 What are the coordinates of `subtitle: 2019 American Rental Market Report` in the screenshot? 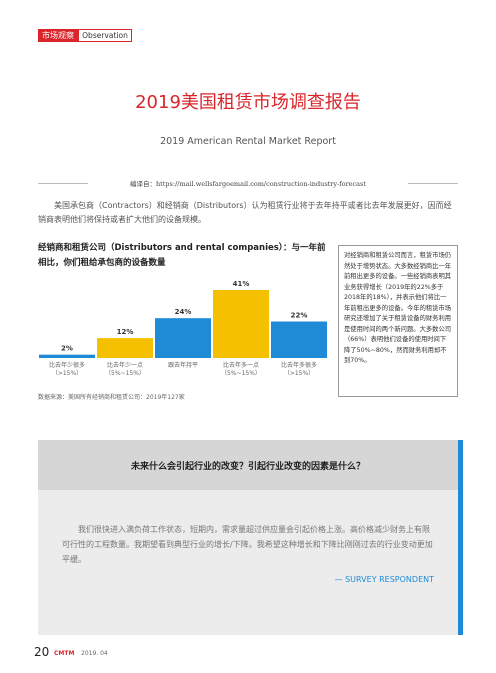 It's located at (248, 141).